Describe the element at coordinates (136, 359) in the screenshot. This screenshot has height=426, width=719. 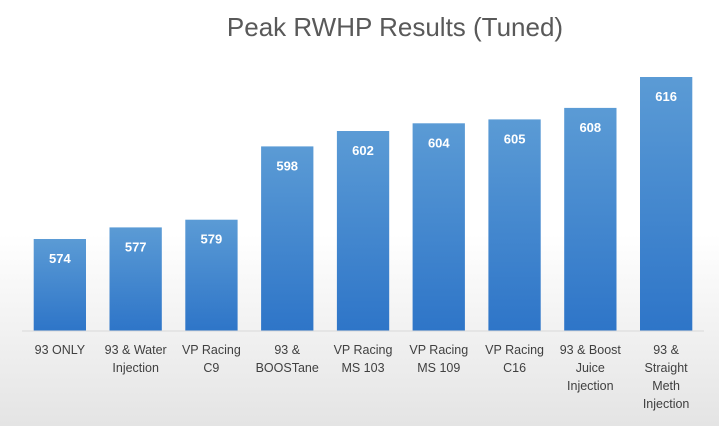
I see `category-label: 93 & Water Injection` at that location.